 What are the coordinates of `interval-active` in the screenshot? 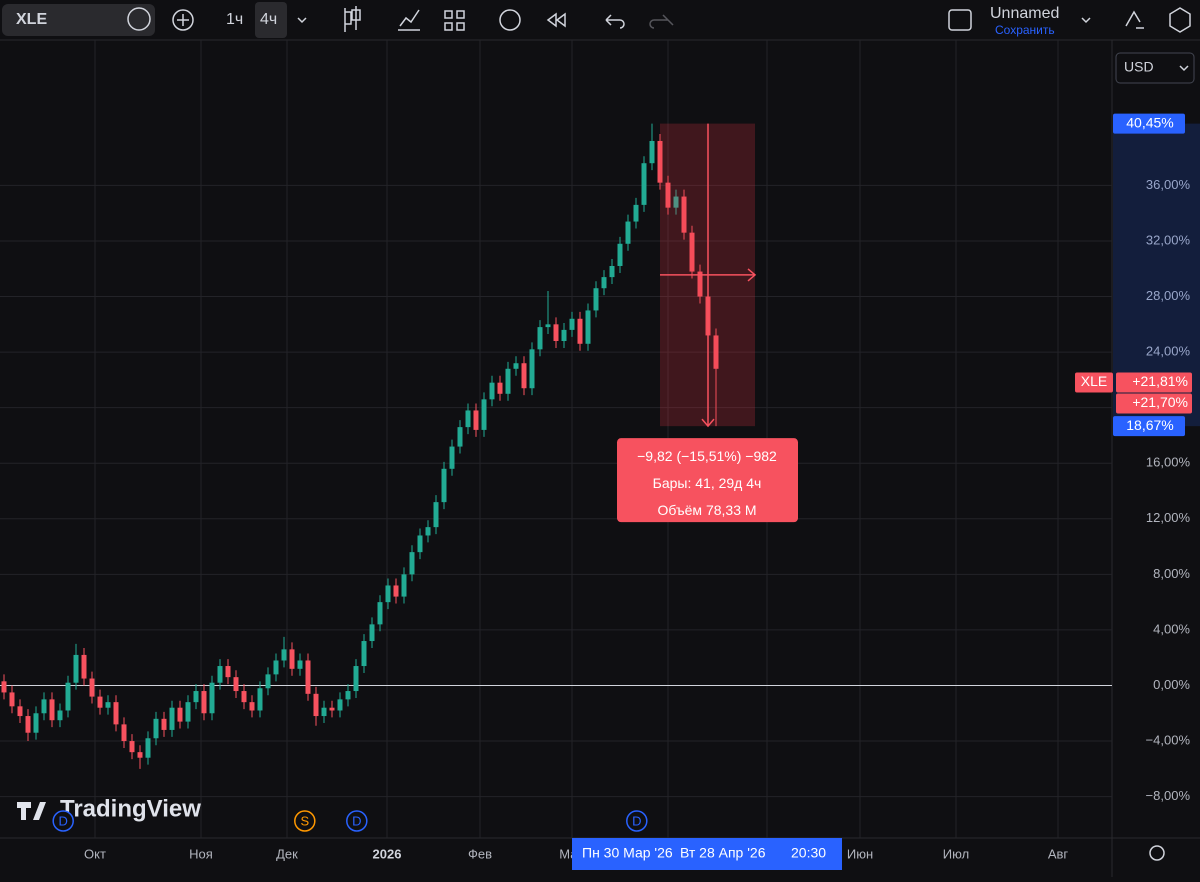 It's located at (271, 20).